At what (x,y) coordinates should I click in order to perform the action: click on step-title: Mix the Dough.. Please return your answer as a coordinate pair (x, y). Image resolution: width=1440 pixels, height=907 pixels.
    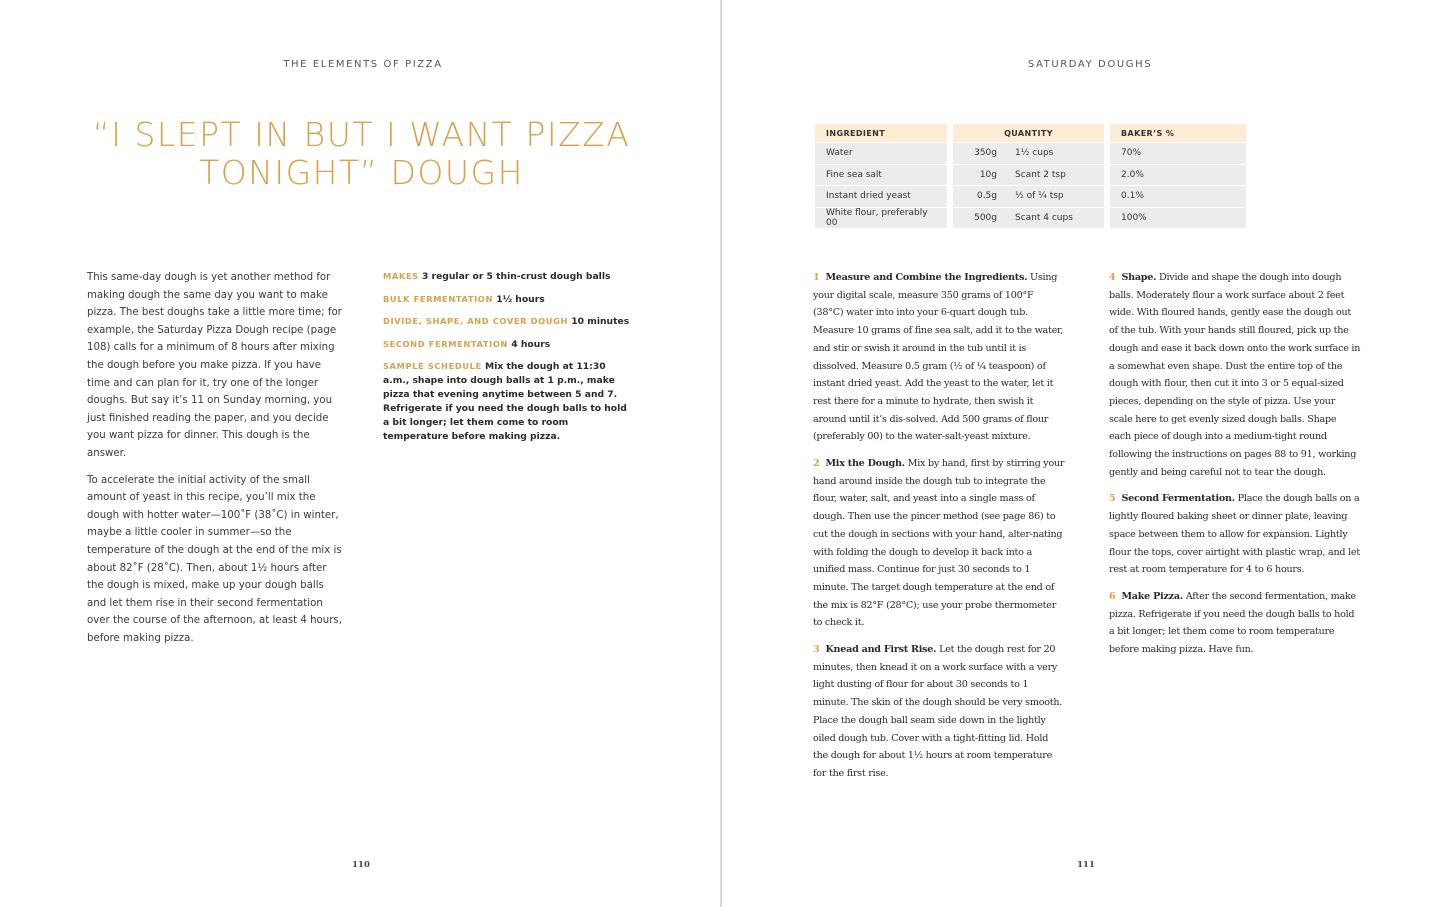
    Looking at the image, I should click on (865, 464).